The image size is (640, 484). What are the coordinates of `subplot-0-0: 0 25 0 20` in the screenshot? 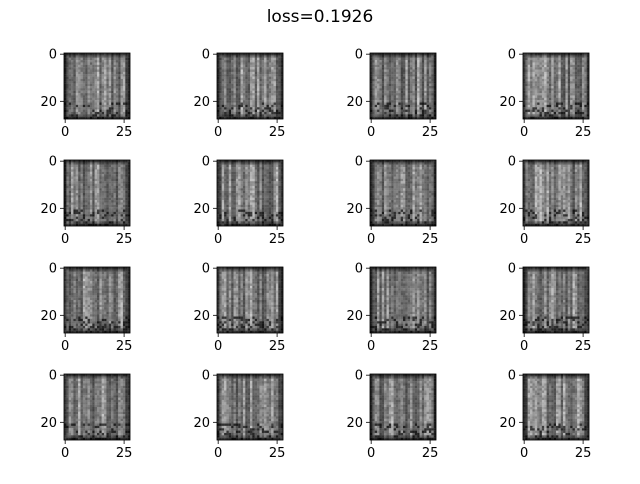 It's located at (86, 94).